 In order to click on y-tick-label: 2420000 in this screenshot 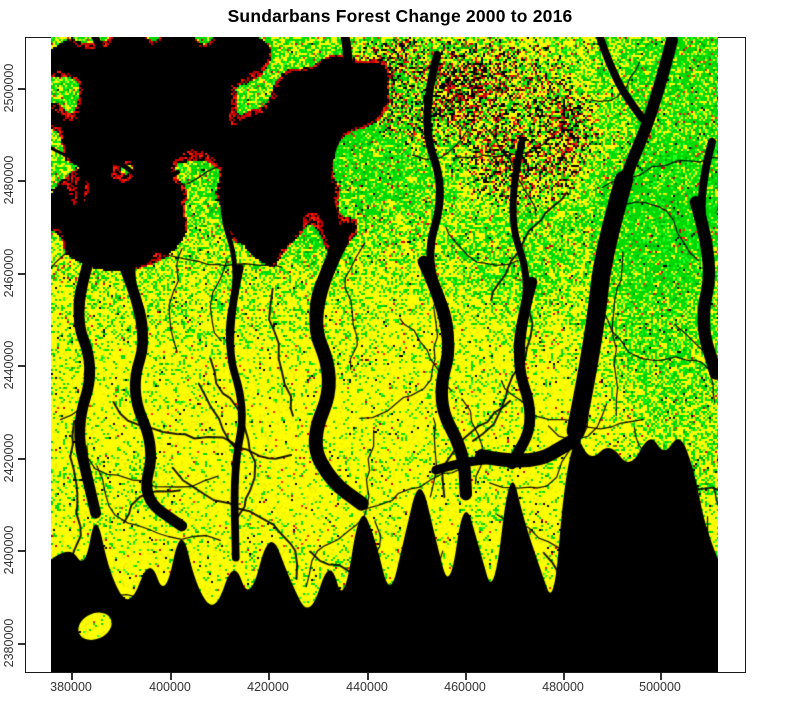, I will do `click(9, 458)`.